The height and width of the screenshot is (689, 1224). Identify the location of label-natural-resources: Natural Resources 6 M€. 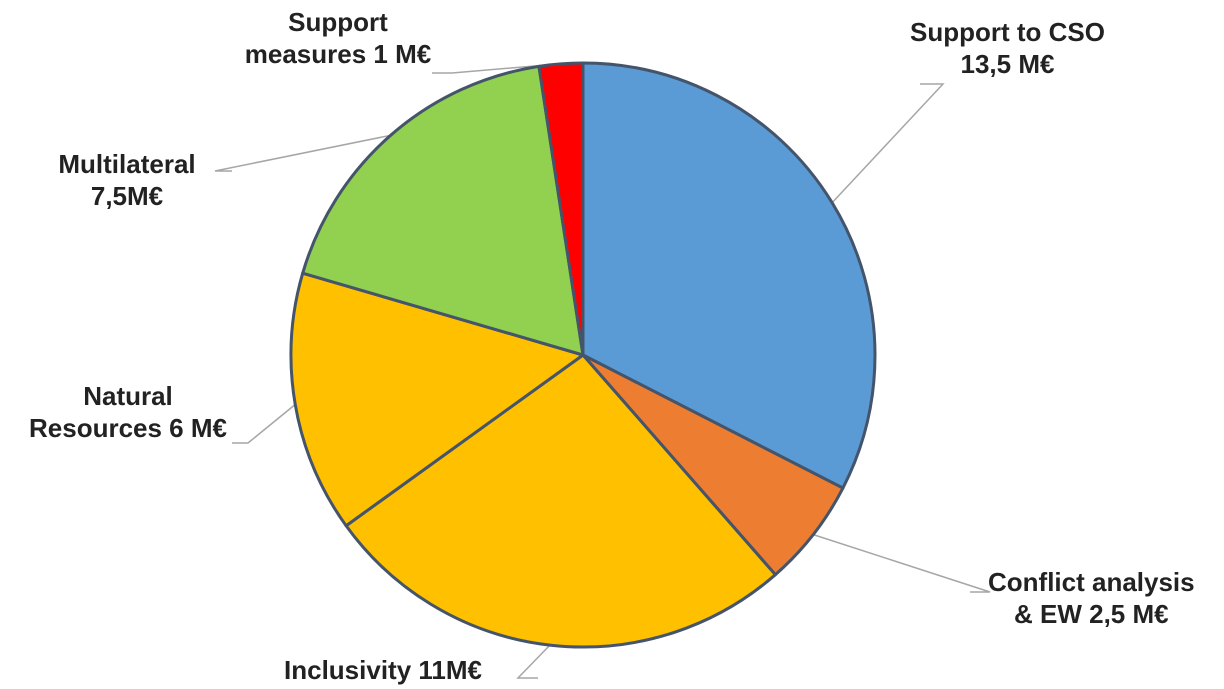
(128, 412).